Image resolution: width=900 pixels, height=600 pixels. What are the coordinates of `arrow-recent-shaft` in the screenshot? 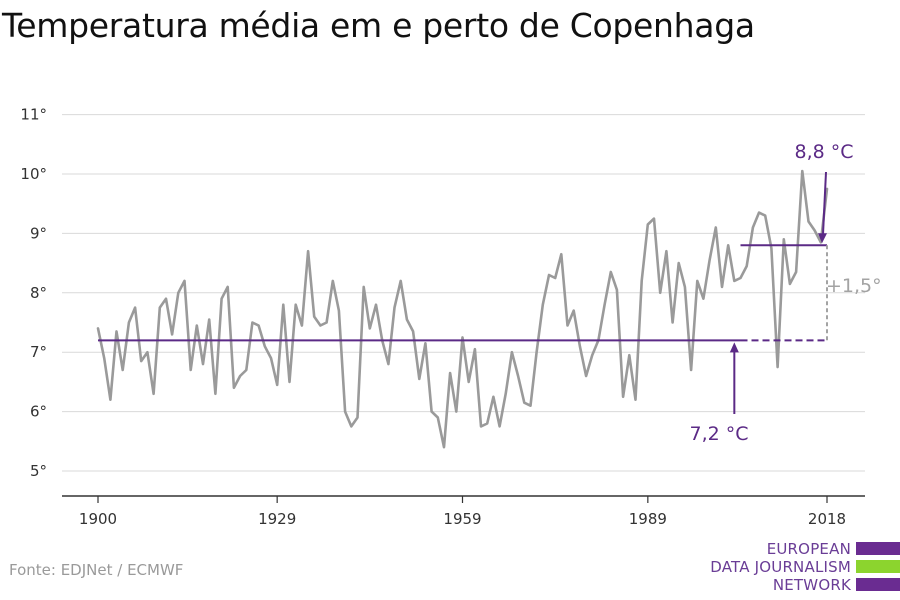 It's located at (824, 203).